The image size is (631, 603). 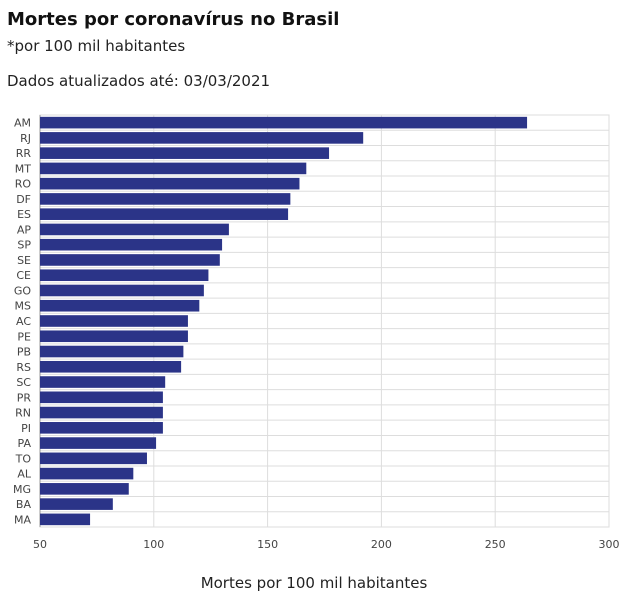 I want to click on category-label-rn: RN, so click(x=23, y=413).